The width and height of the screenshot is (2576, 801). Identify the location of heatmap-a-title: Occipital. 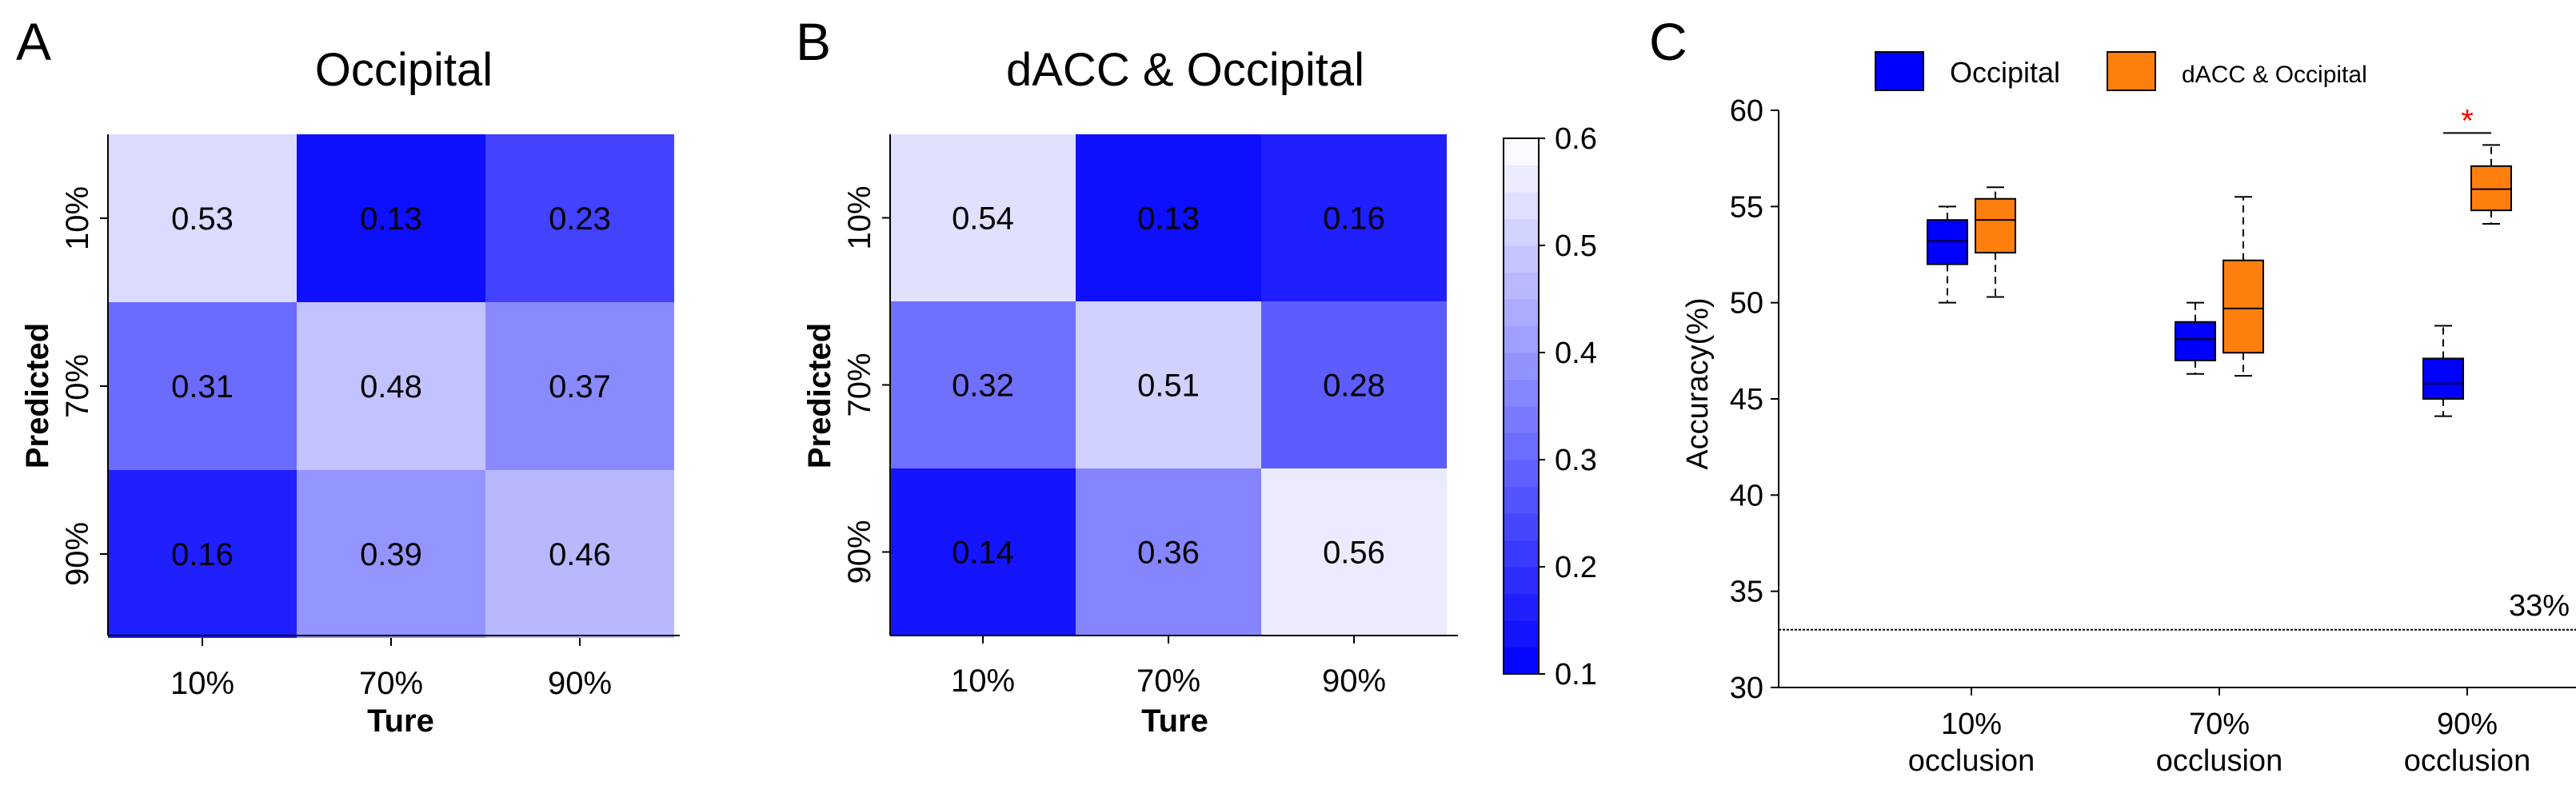
(404, 70).